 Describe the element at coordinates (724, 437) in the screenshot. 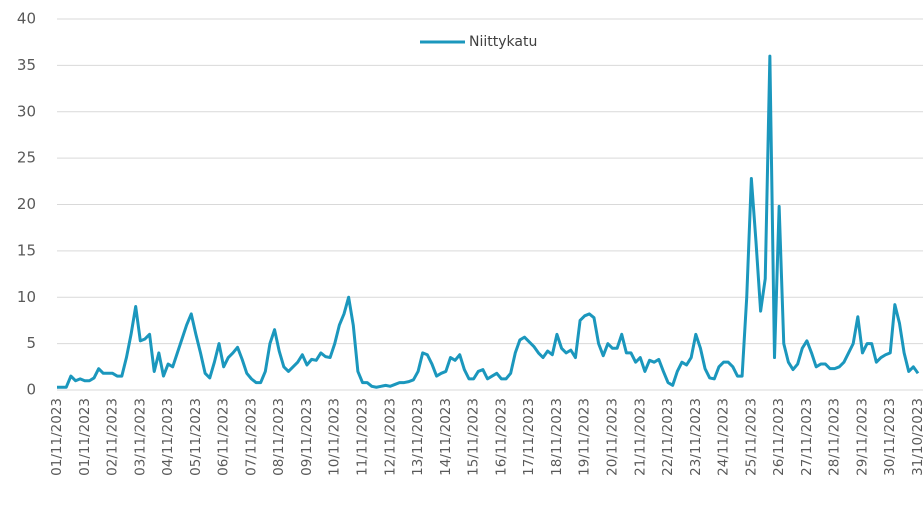

I see `x-tick-label: 24/11/2023` at that location.